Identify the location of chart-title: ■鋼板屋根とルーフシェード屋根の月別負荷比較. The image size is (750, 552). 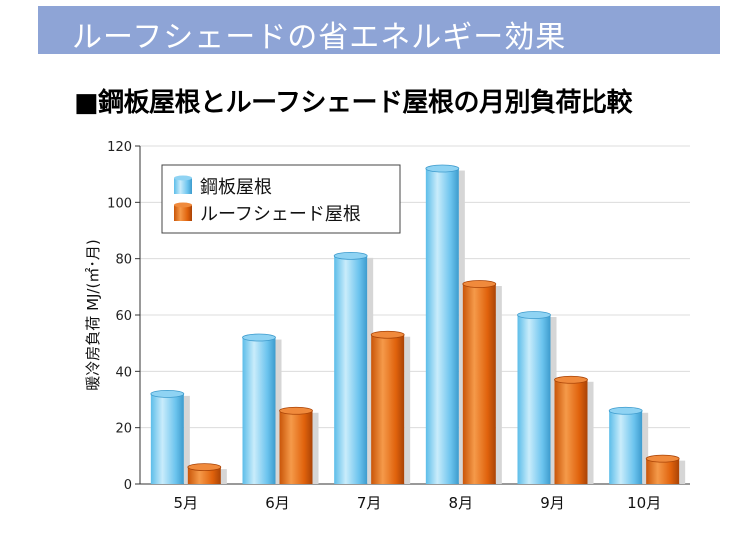
(353, 103).